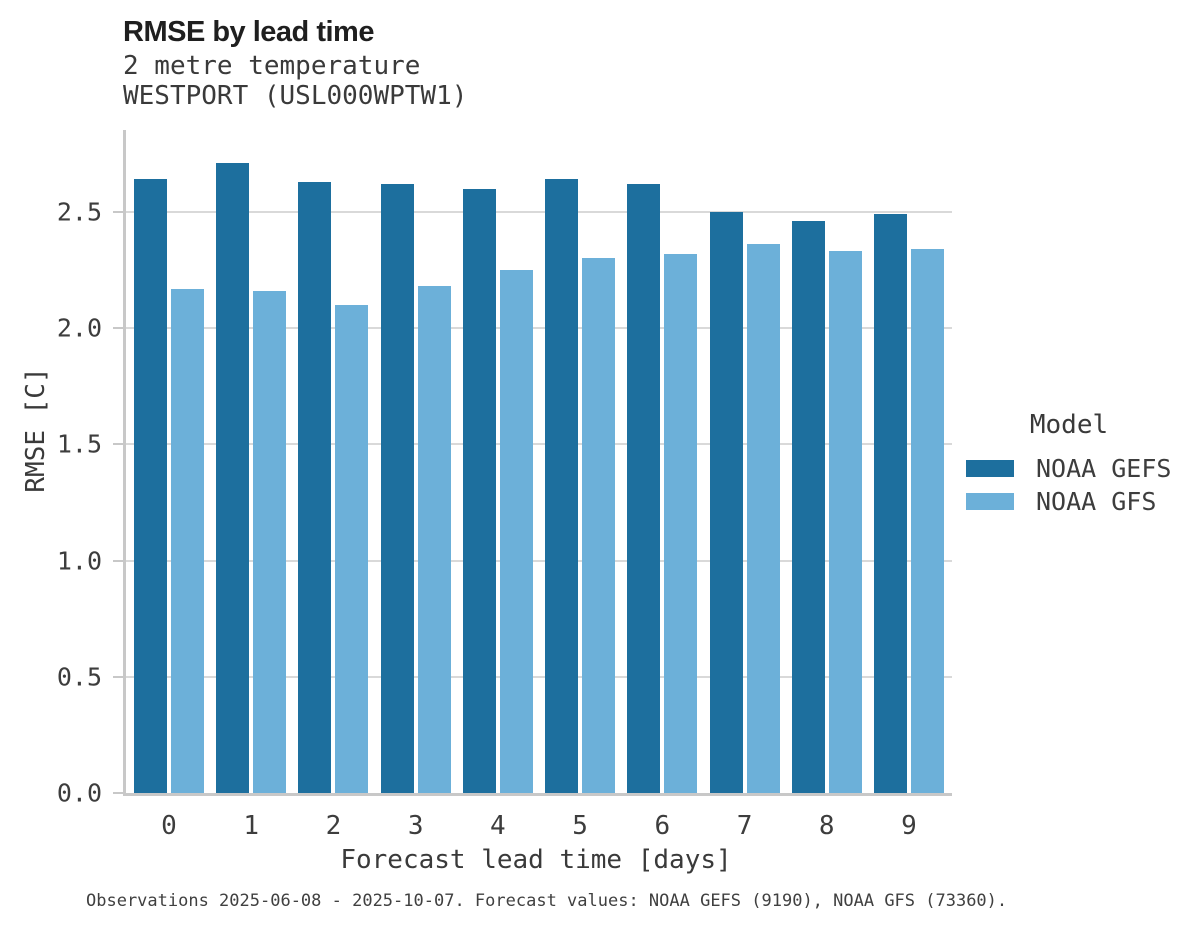 This screenshot has width=1188, height=928. Describe the element at coordinates (415, 826) in the screenshot. I see `x-tick-label-3: 3` at that location.